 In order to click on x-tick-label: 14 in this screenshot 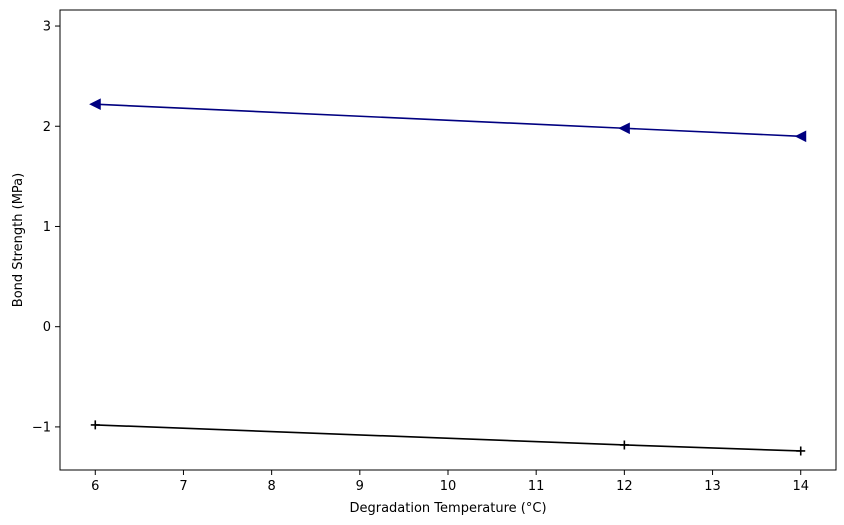, I will do `click(800, 486)`.